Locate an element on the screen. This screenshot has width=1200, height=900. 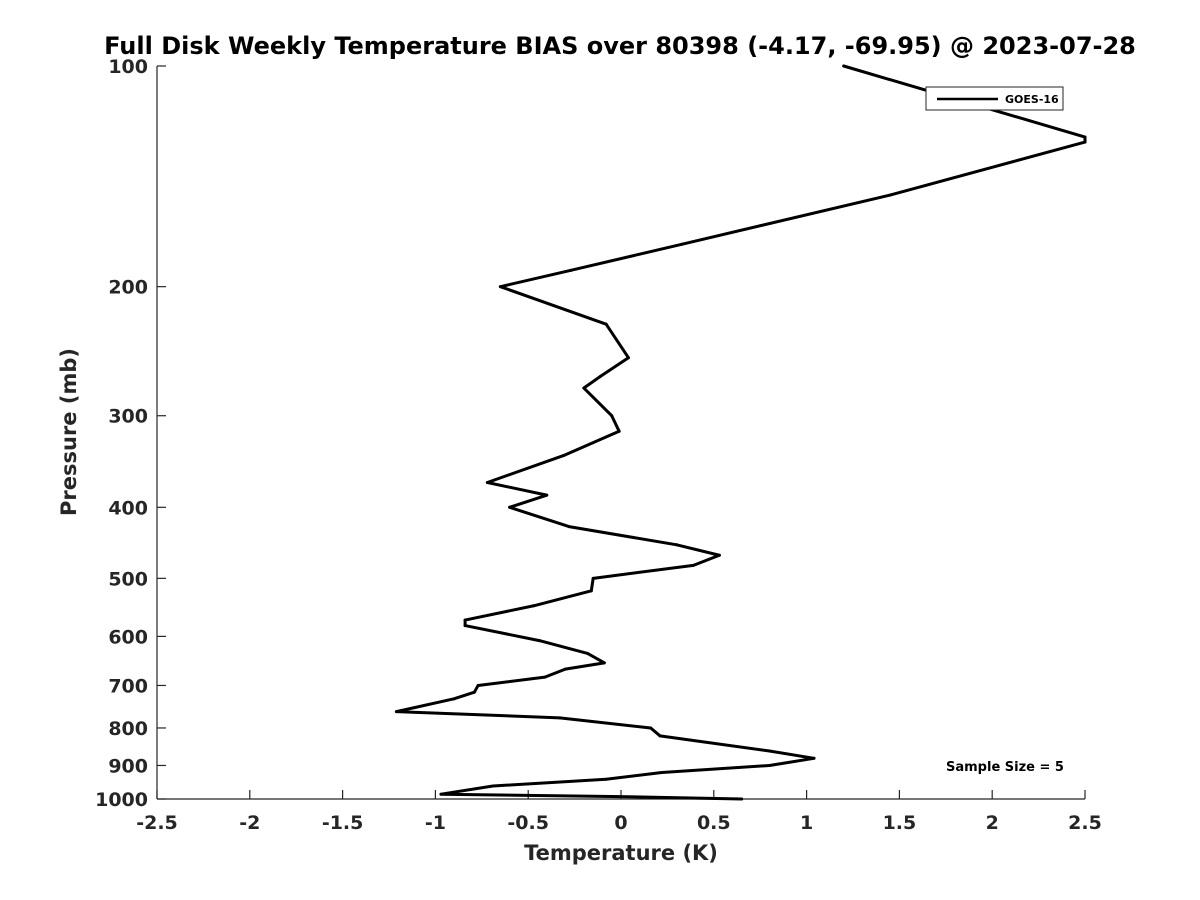
y-tick-label: 400 is located at coordinates (128, 508).